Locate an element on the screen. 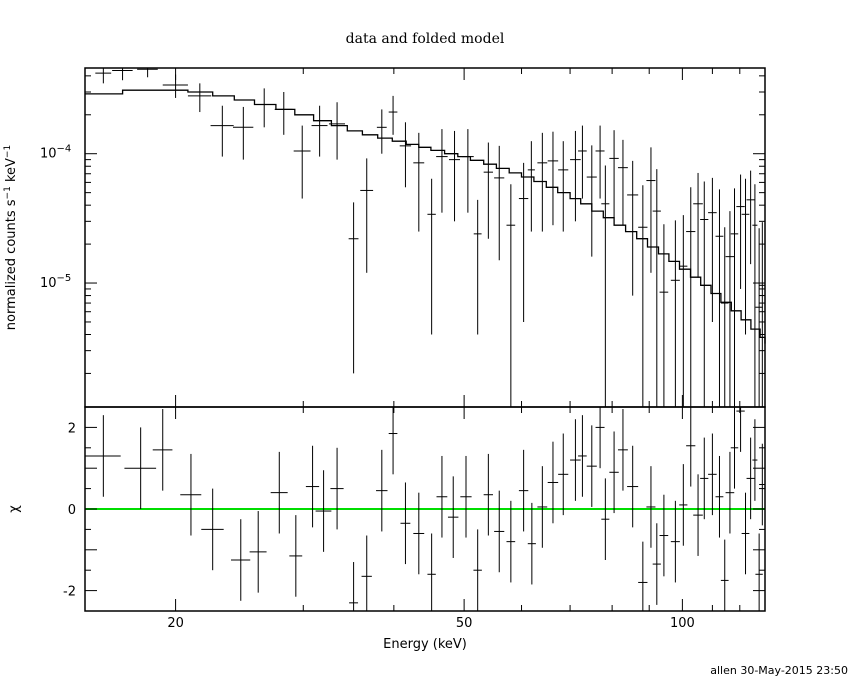 The image size is (850, 680). plot-title: data and folded model is located at coordinates (425, 39).